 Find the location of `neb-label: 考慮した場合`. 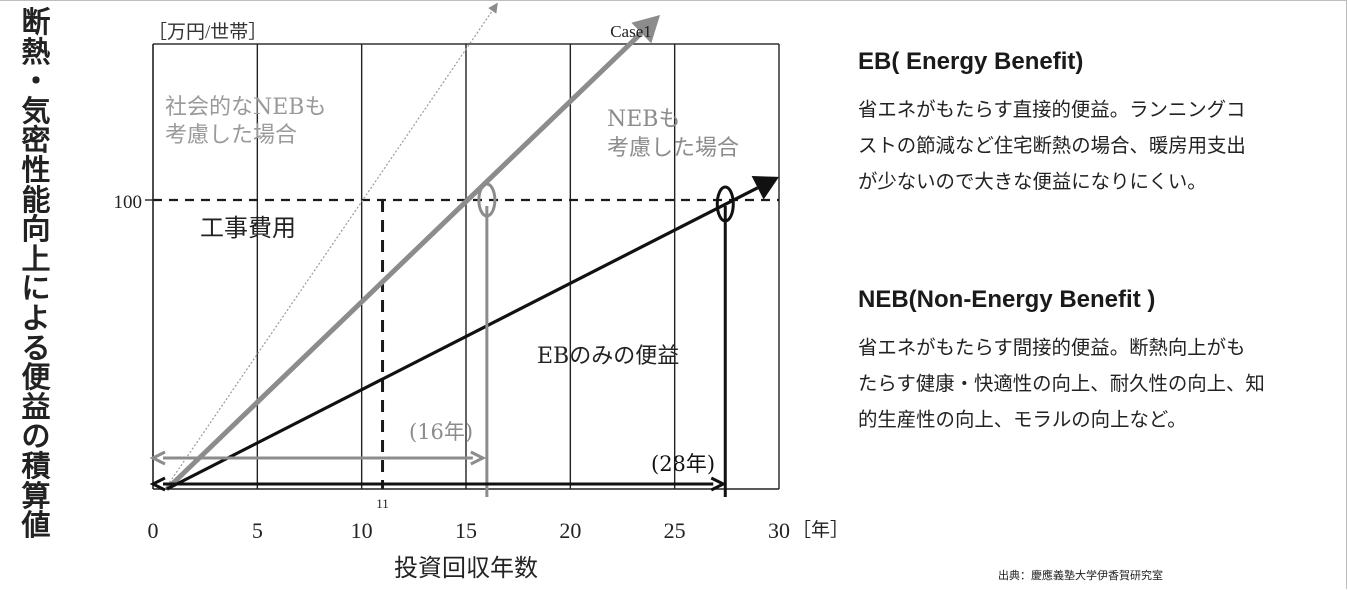

neb-label: 考慮した場合 is located at coordinates (673, 148).